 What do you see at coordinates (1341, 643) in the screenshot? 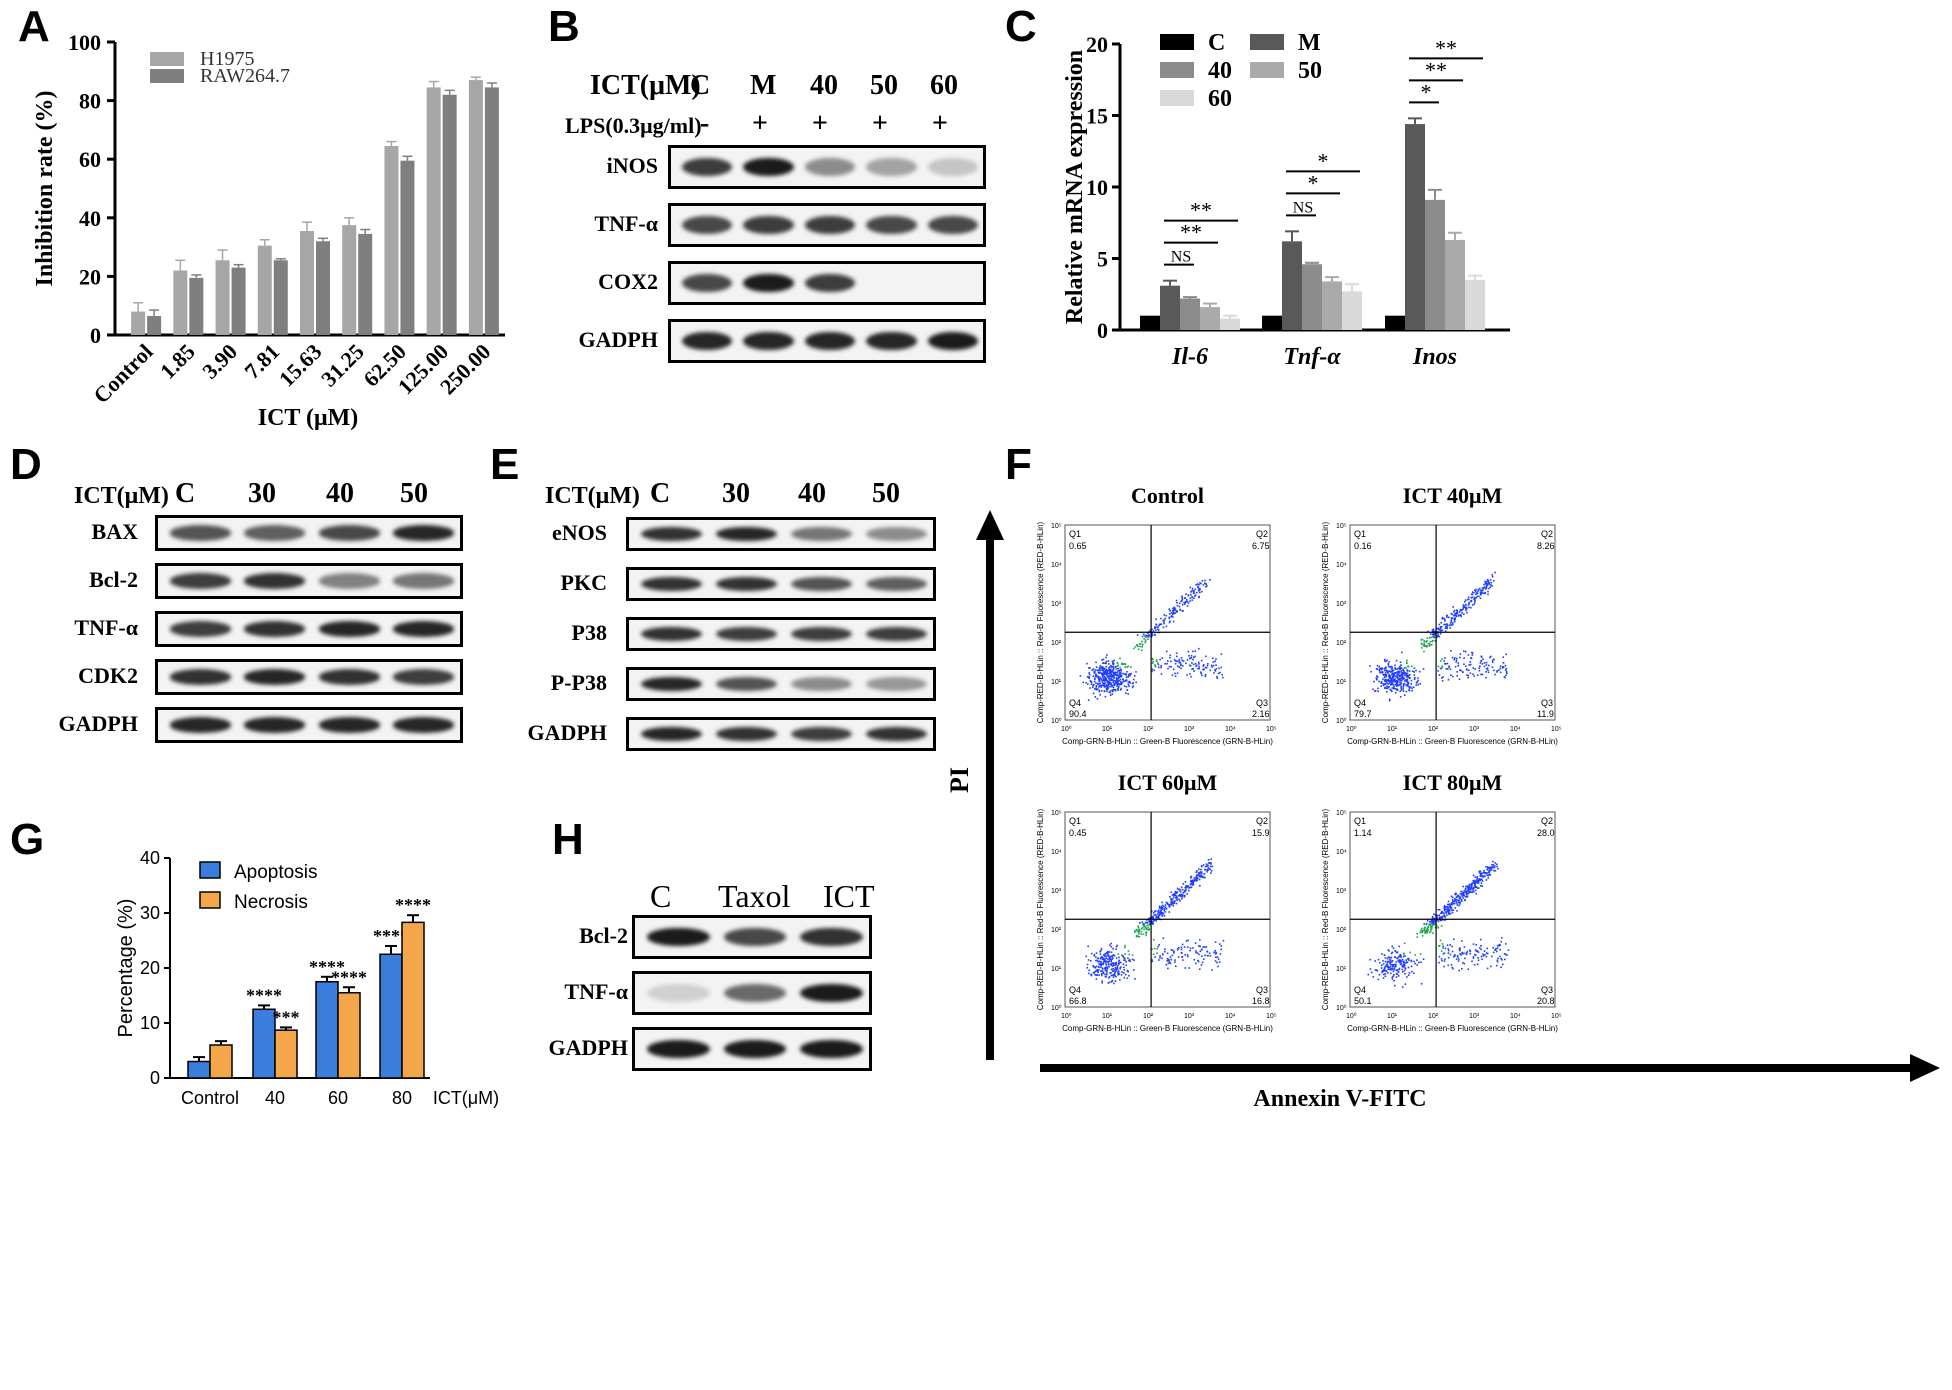
I see `flow-y-tick-label: 10²` at bounding box center [1341, 643].